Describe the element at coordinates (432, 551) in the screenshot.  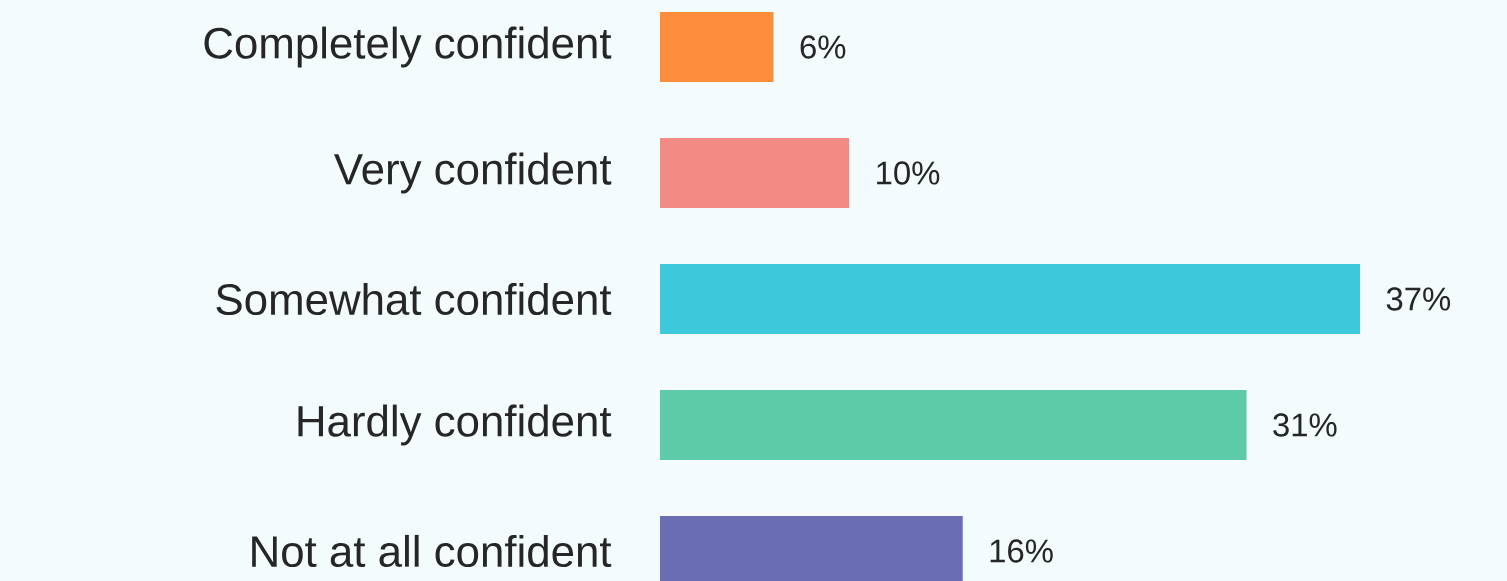
I see `y-tick-label: Not at all confident` at that location.